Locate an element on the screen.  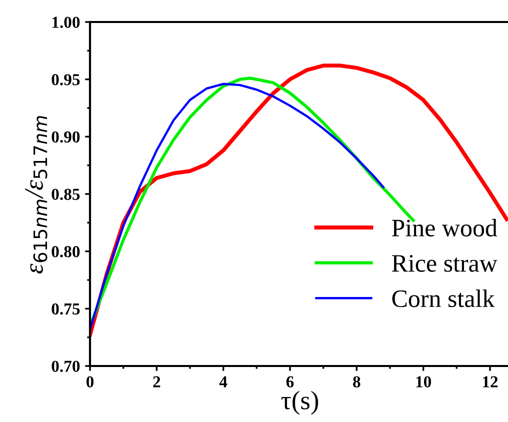
x-tick-label: 6 is located at coordinates (290, 382).